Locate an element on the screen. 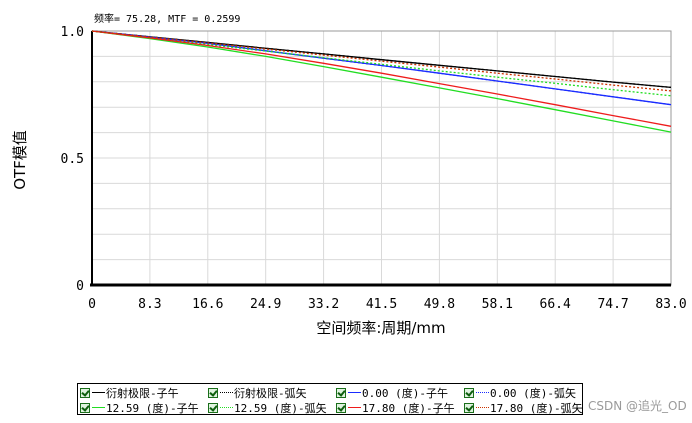 The height and width of the screenshot is (423, 692). x-tick-label: 24.9 is located at coordinates (265, 304).